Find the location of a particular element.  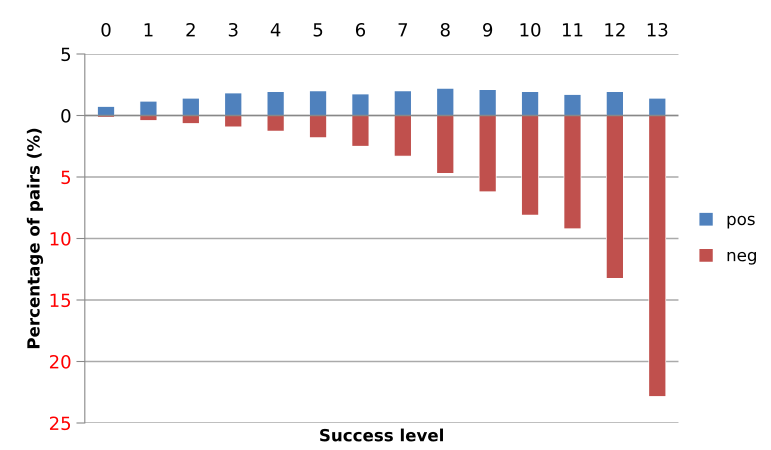

x-tick-label: 5 is located at coordinates (318, 30).